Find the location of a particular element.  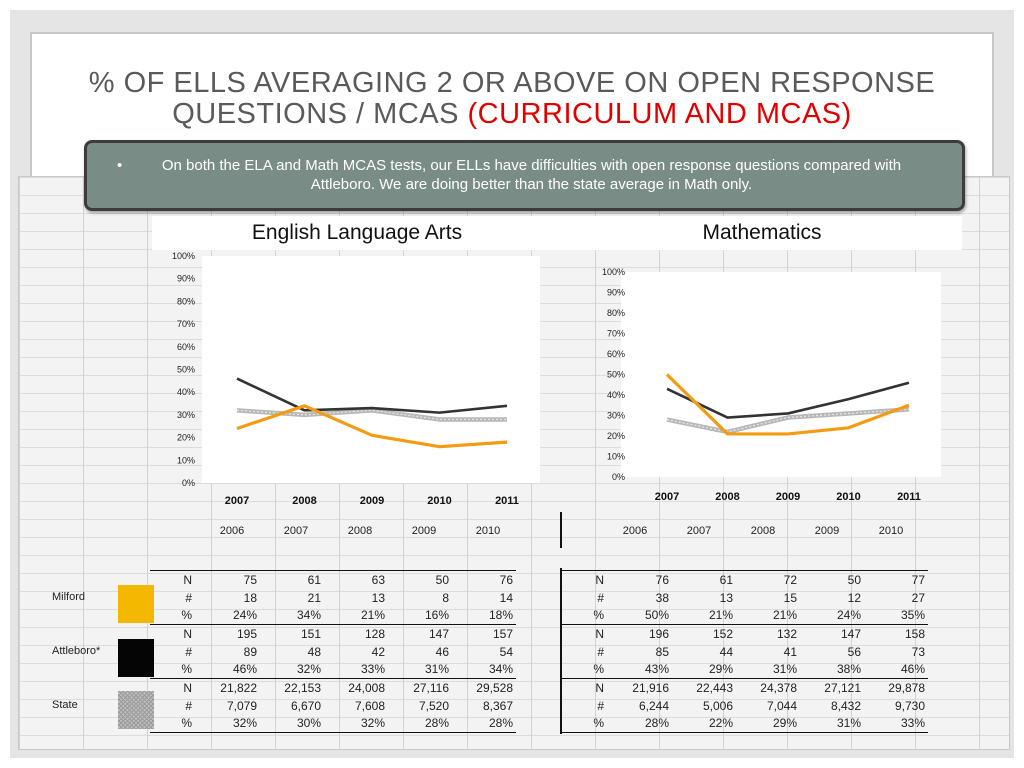

table-row: % 32% 30% 32% 28% 28% is located at coordinates (333, 723).